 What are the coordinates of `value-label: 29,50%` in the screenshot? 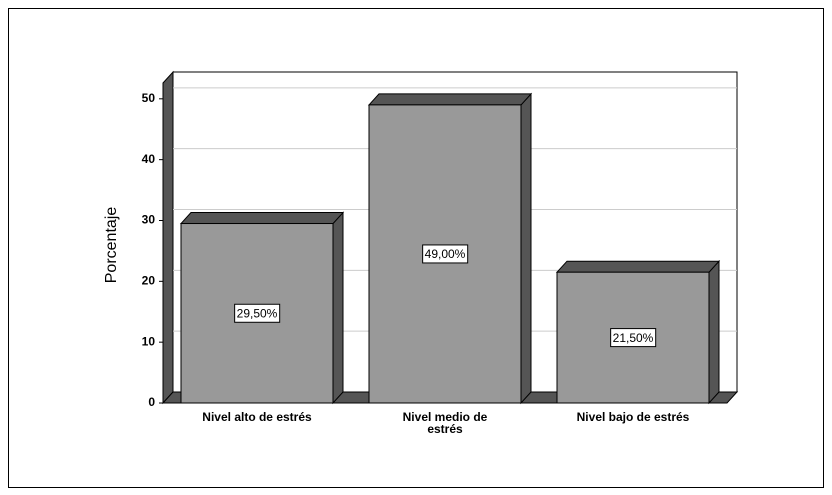 It's located at (257, 313).